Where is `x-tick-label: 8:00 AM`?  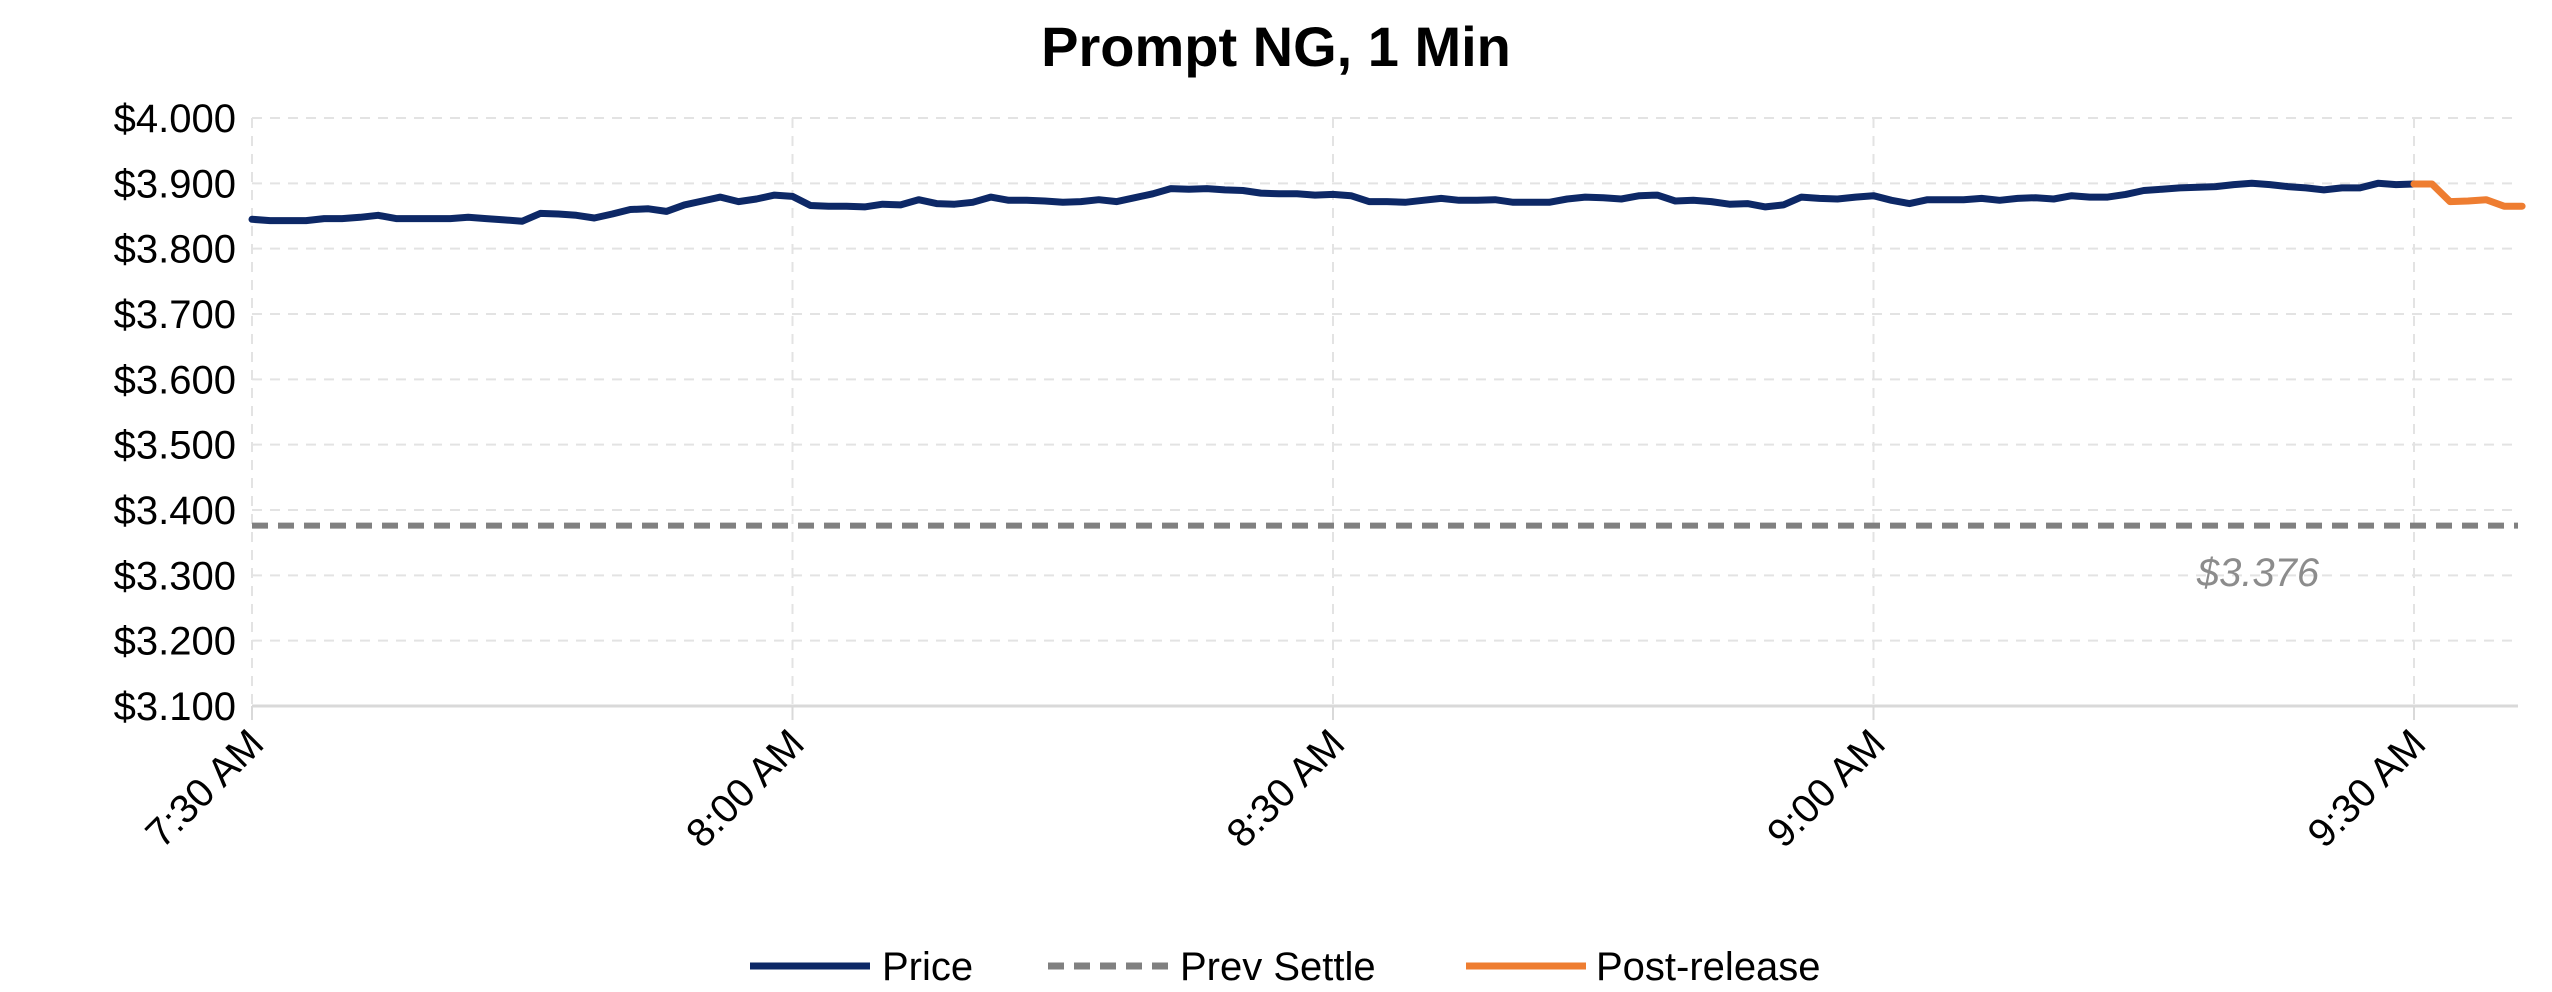
x-tick-label: 8:00 AM is located at coordinates (745, 788).